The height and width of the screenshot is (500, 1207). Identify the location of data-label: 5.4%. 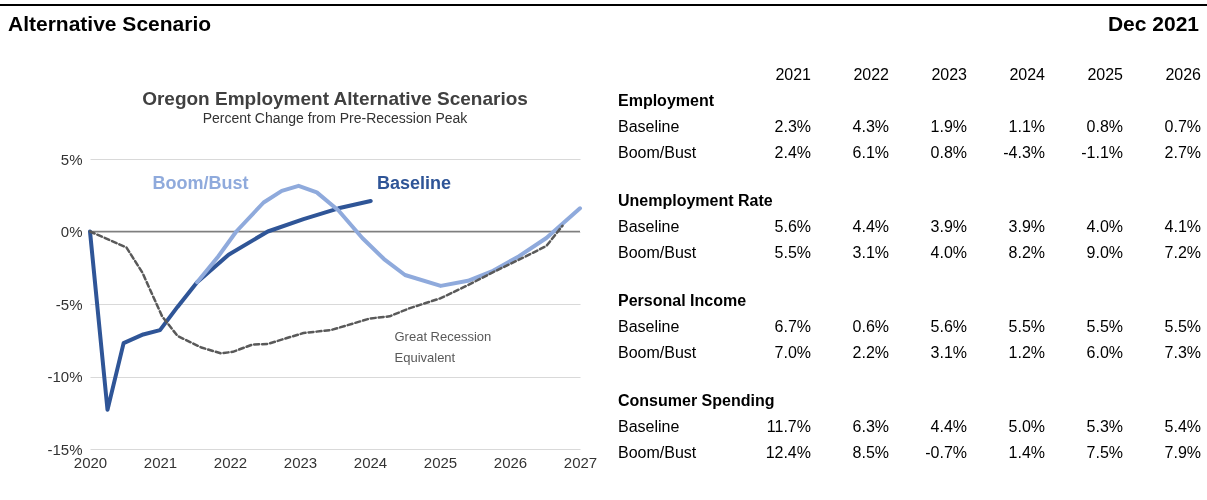
(1182, 427).